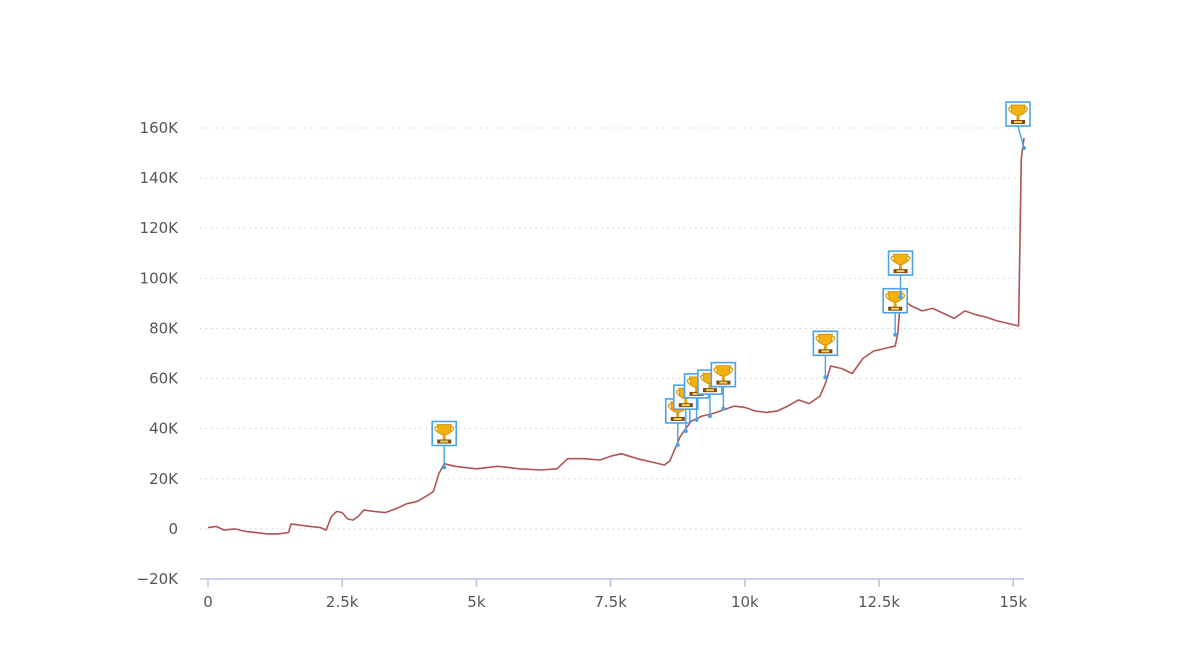 This screenshot has width=1200, height=670. What do you see at coordinates (164, 379) in the screenshot?
I see `y-tick-label: 60K` at bounding box center [164, 379].